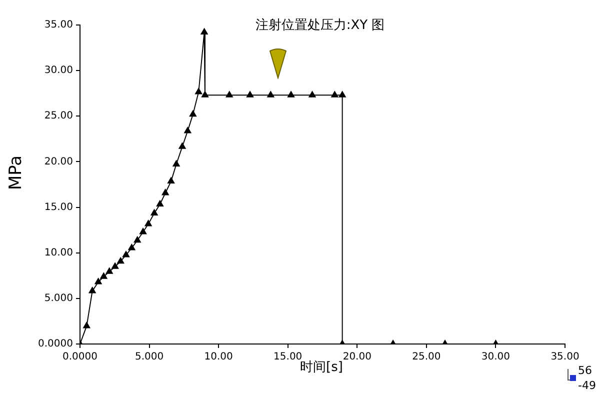 Image resolution: width=600 pixels, height=400 pixels. Describe the element at coordinates (58, 298) in the screenshot. I see `y-tick-label: 5.000` at that location.